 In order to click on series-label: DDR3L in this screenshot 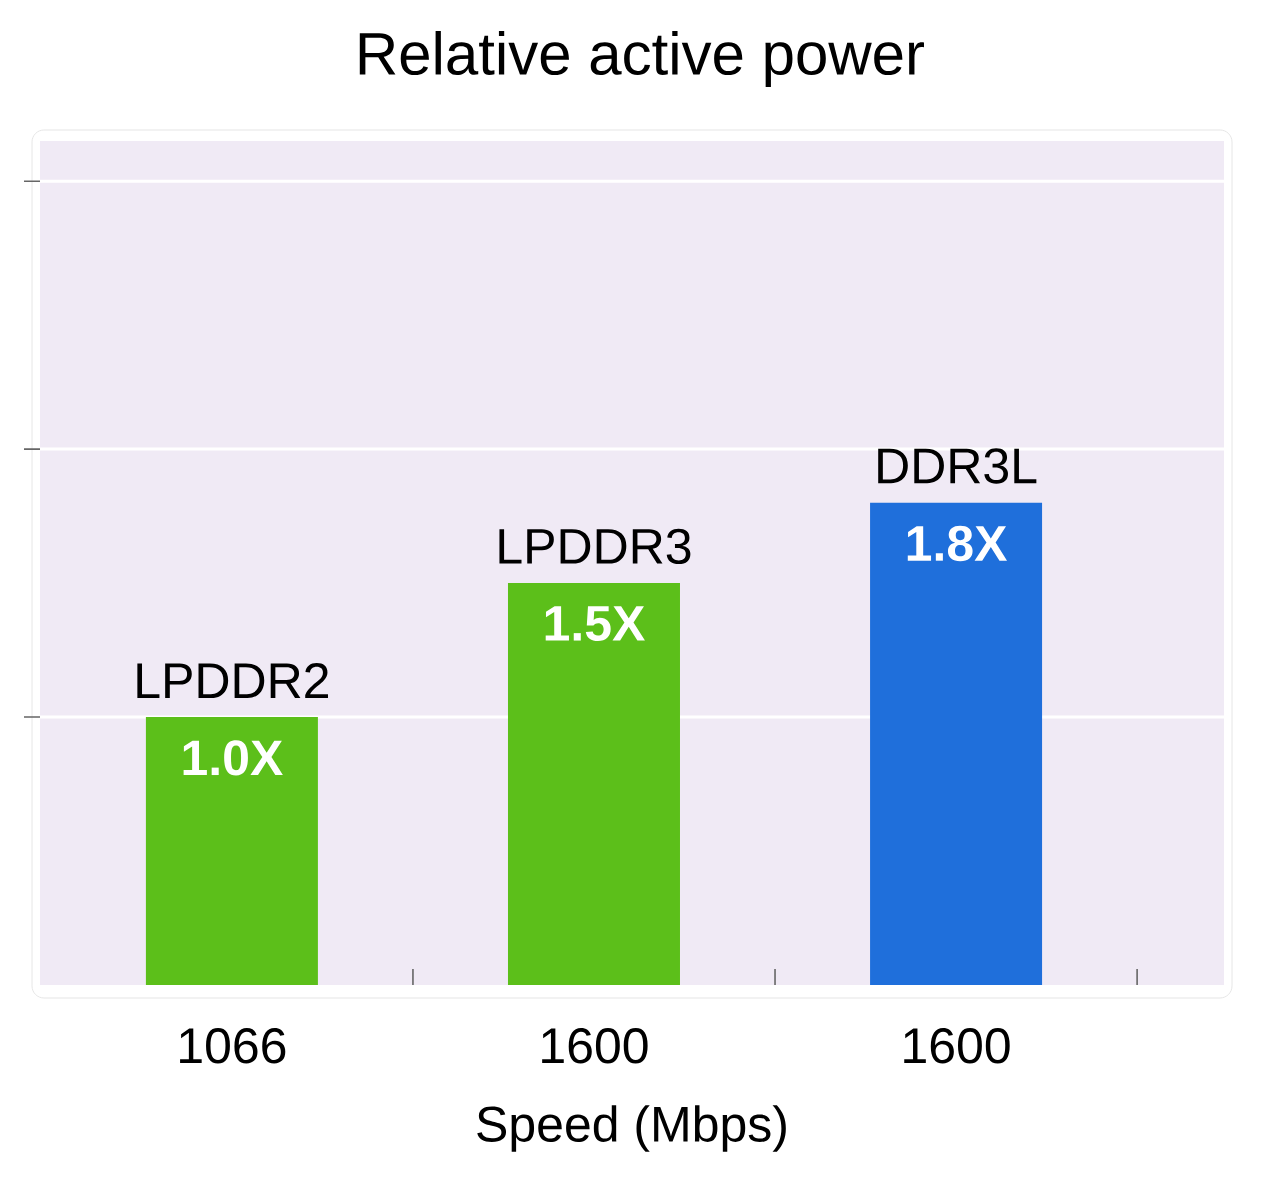, I will do `click(957, 466)`.